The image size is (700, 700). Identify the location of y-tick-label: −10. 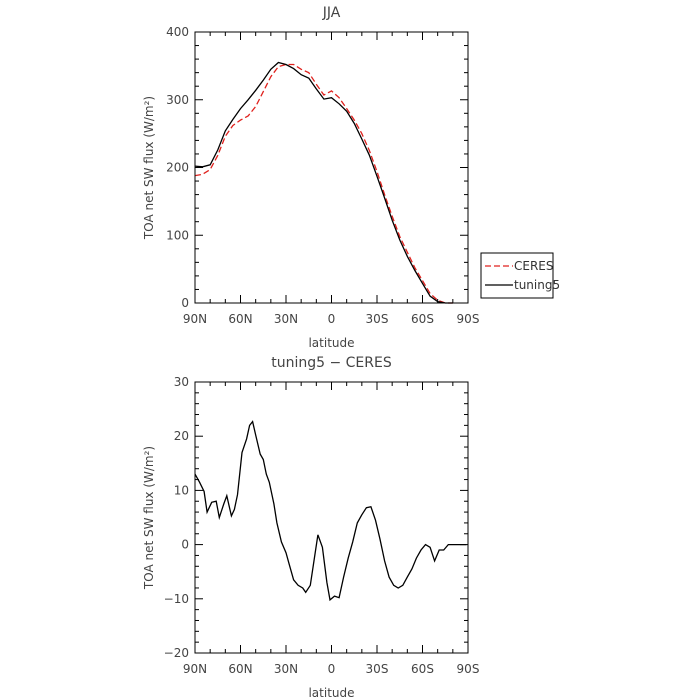
(176, 599).